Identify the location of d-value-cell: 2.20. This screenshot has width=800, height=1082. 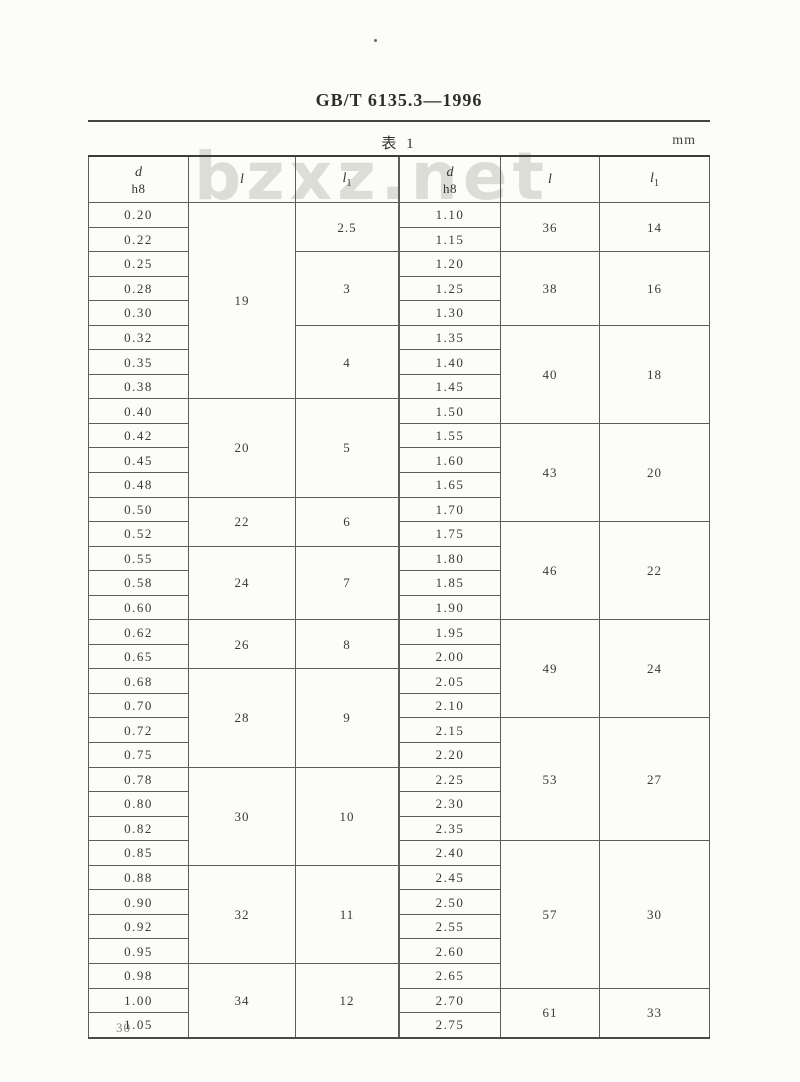
(450, 755).